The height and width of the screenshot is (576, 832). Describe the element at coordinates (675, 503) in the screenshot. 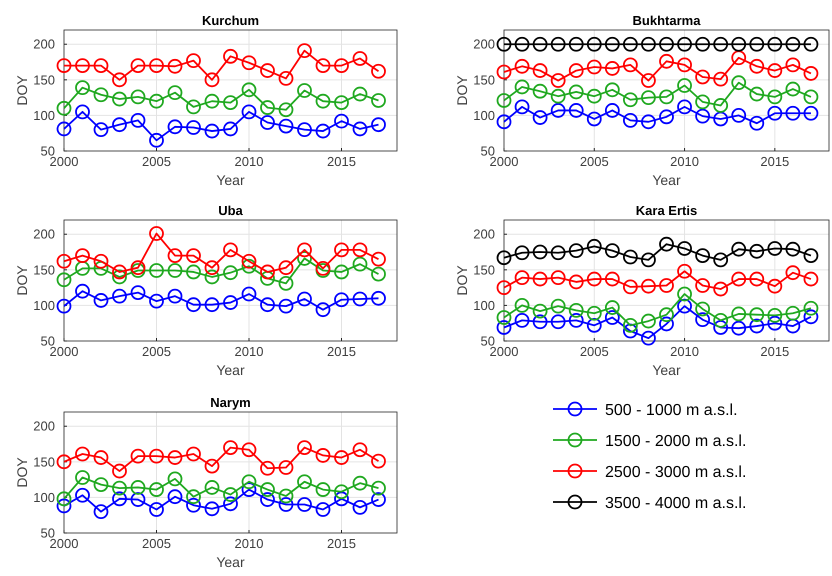

I see `legend-label: 3500 - 4000 m a.s.l.` at that location.